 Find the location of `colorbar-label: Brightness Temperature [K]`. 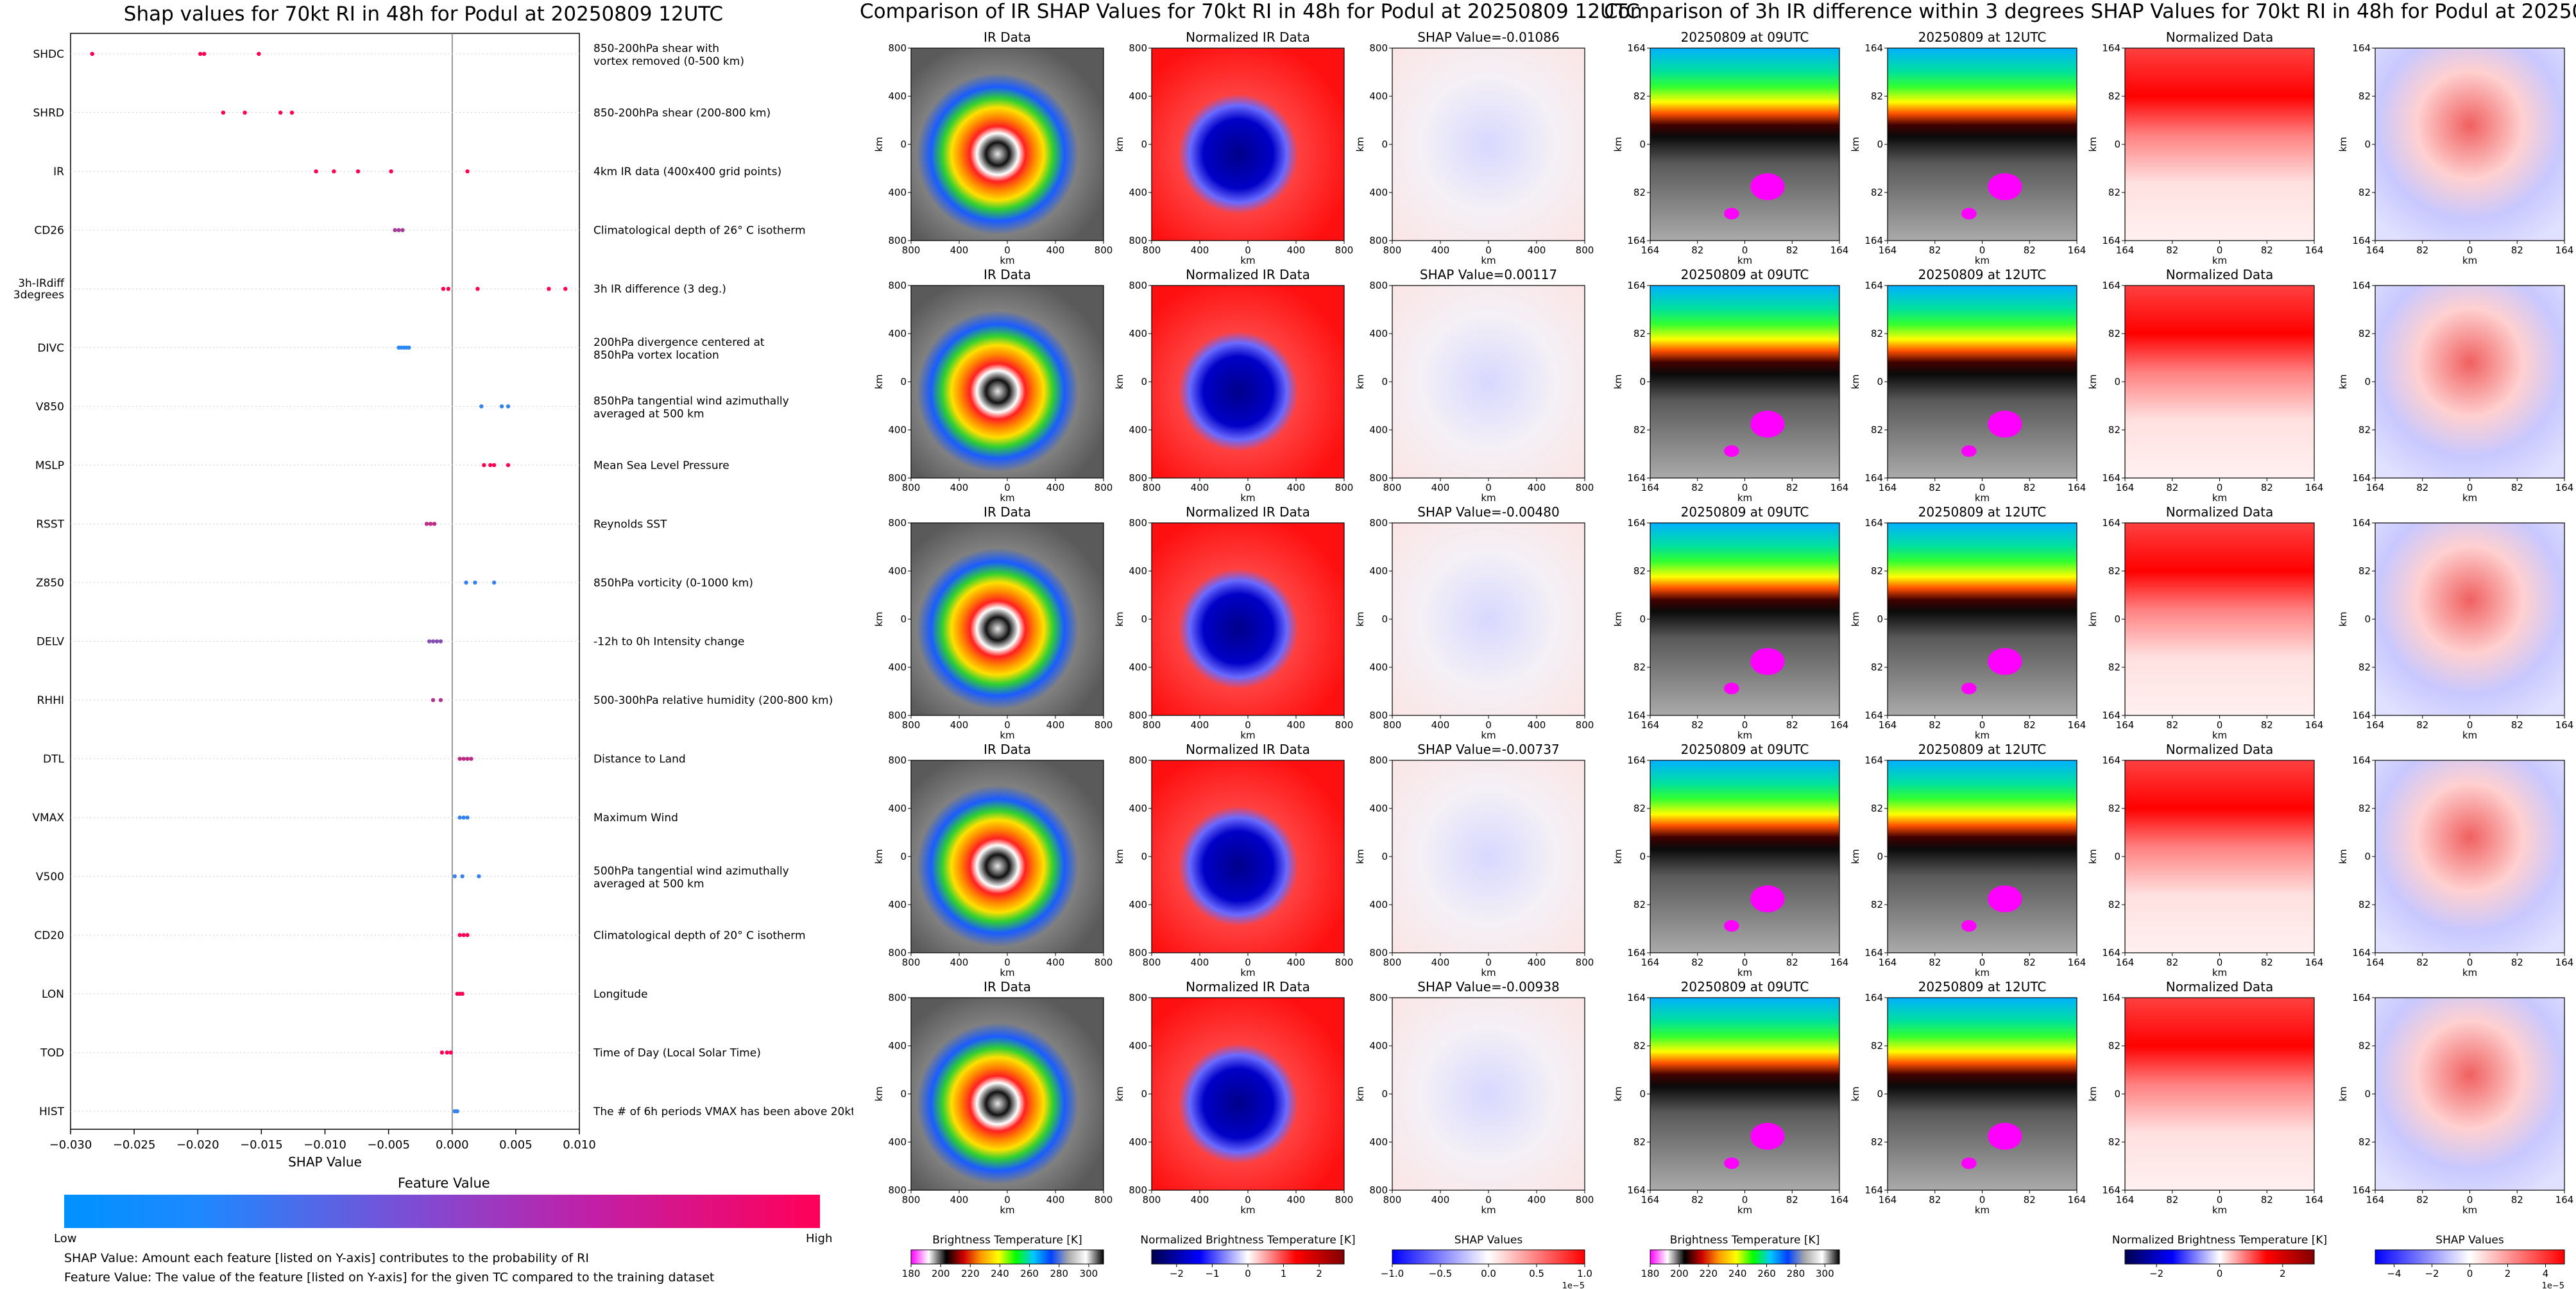

colorbar-label: Brightness Temperature [K] is located at coordinates (1007, 1241).